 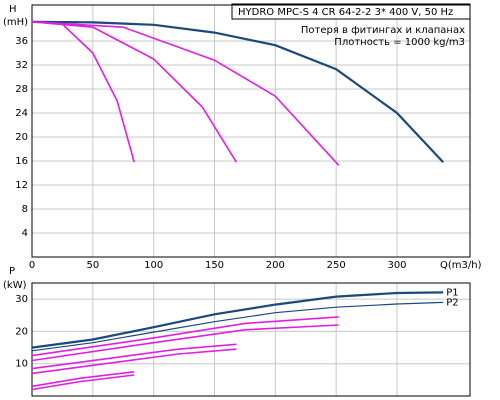 I want to click on y-tick-label: 8, so click(x=25, y=209).